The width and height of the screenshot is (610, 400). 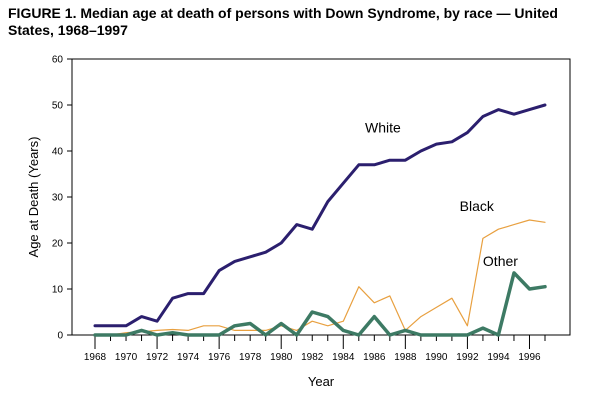 What do you see at coordinates (58, 244) in the screenshot?
I see `y-tick-label: 20` at bounding box center [58, 244].